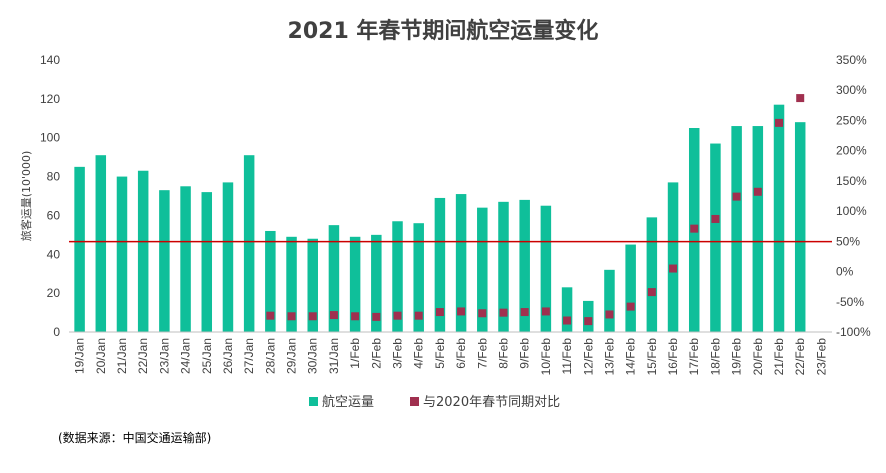 Image resolution: width=886 pixels, height=473 pixels. What do you see at coordinates (482, 353) in the screenshot?
I see `x-tick-label: 7/Feb` at bounding box center [482, 353].